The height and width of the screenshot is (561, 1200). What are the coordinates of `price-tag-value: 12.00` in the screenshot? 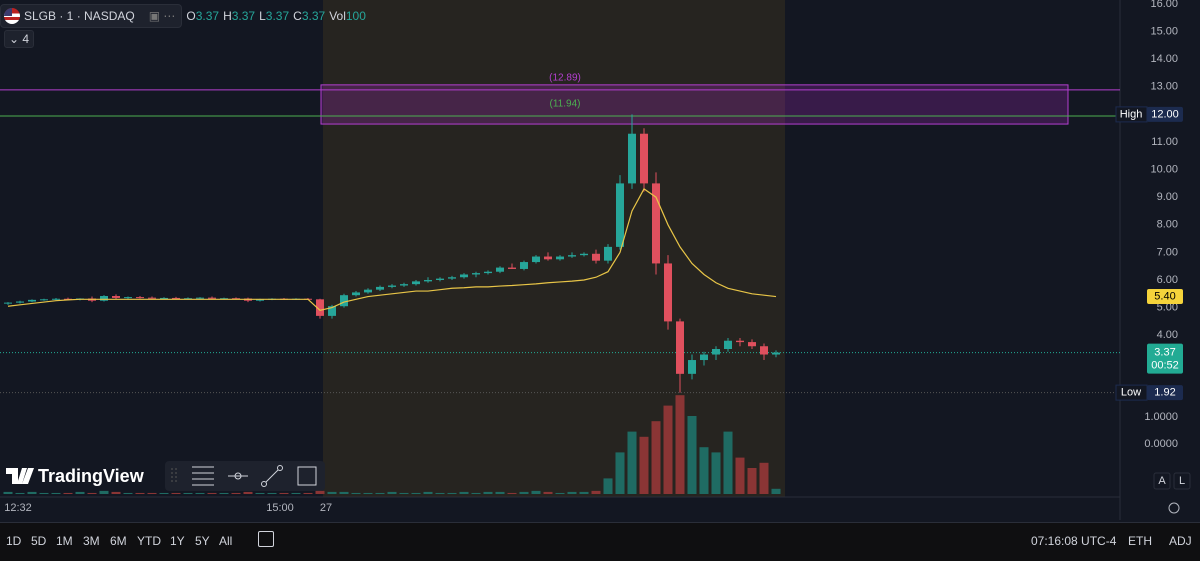 It's located at (1165, 114).